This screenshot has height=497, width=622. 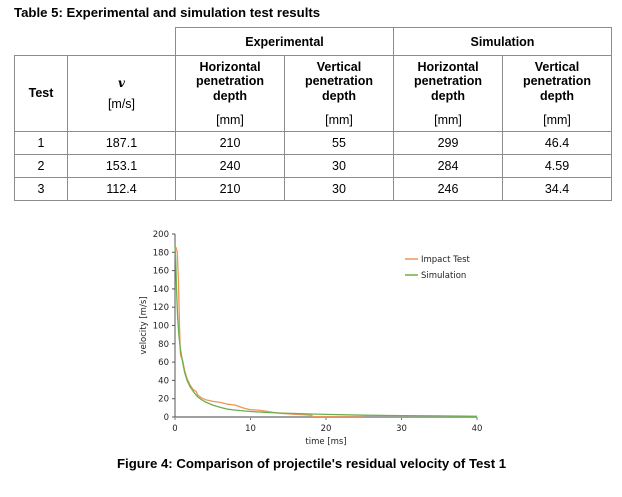 I want to click on table-row: 1 187.1 210 55 299 46.4, so click(x=313, y=143).